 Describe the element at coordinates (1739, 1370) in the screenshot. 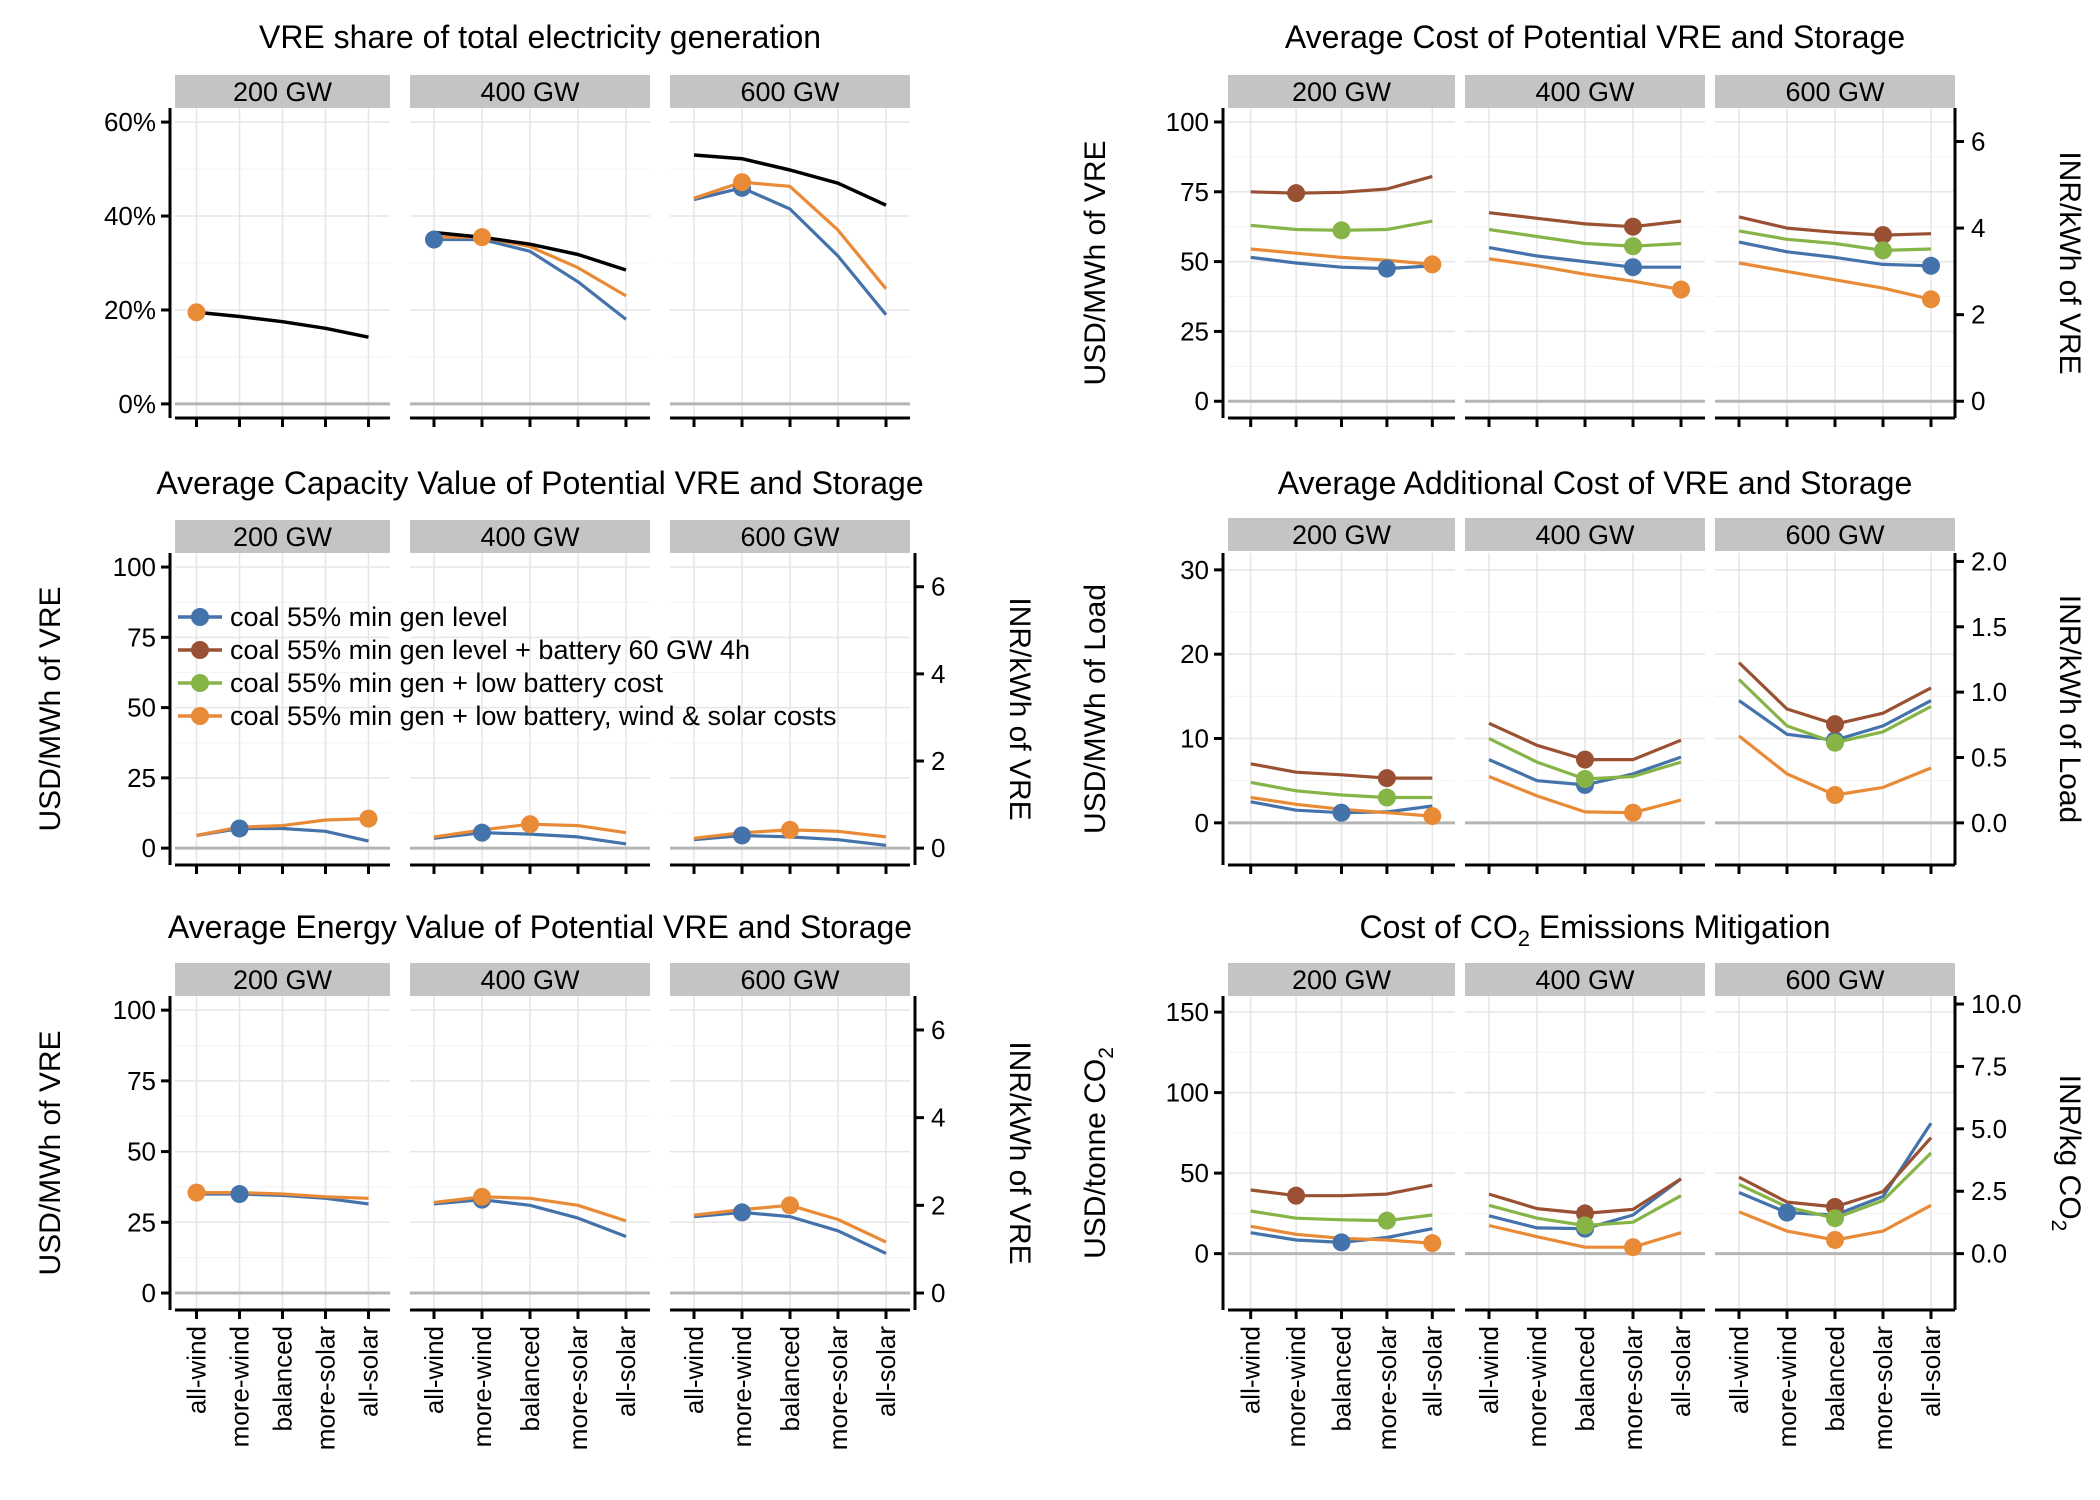

I see `x-tick-label: all-wind` at that location.